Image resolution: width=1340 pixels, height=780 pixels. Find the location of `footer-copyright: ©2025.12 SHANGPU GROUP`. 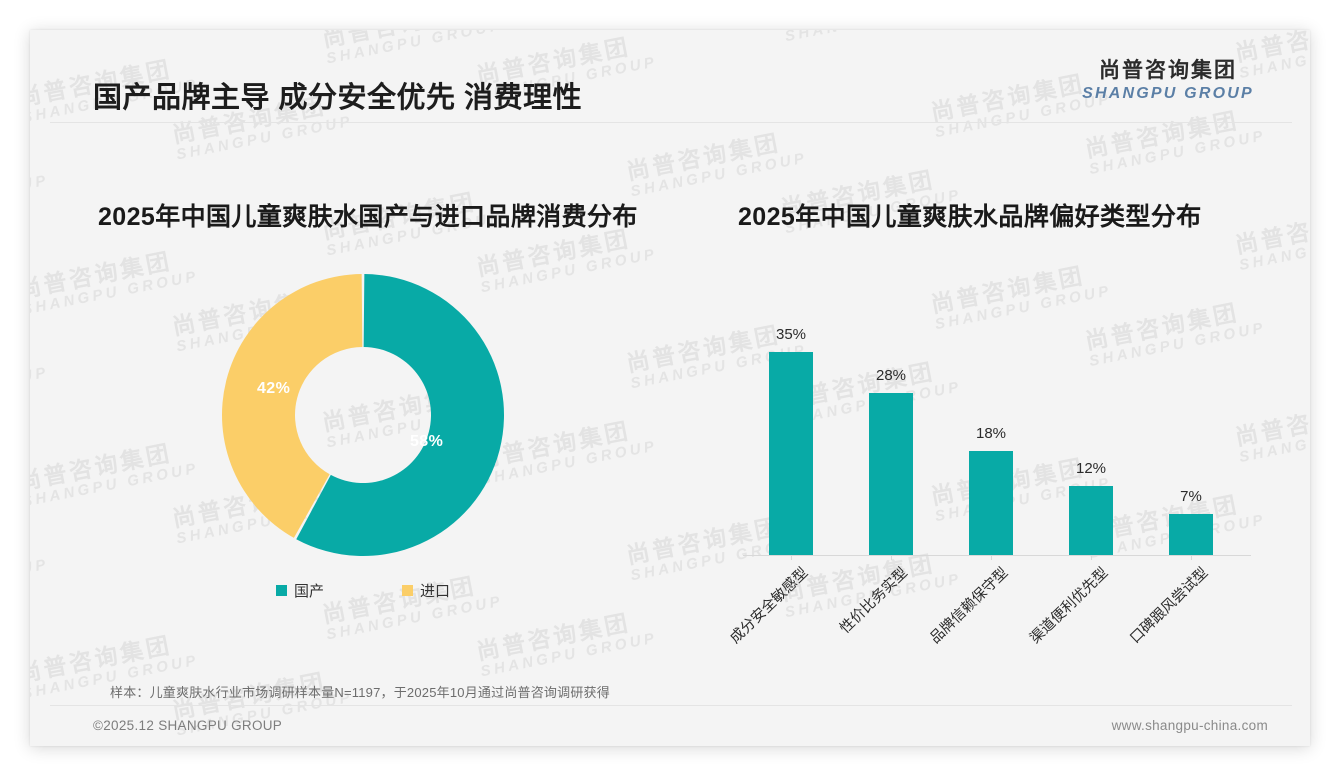

footer-copyright: ©2025.12 SHANGPU GROUP is located at coordinates (188, 725).